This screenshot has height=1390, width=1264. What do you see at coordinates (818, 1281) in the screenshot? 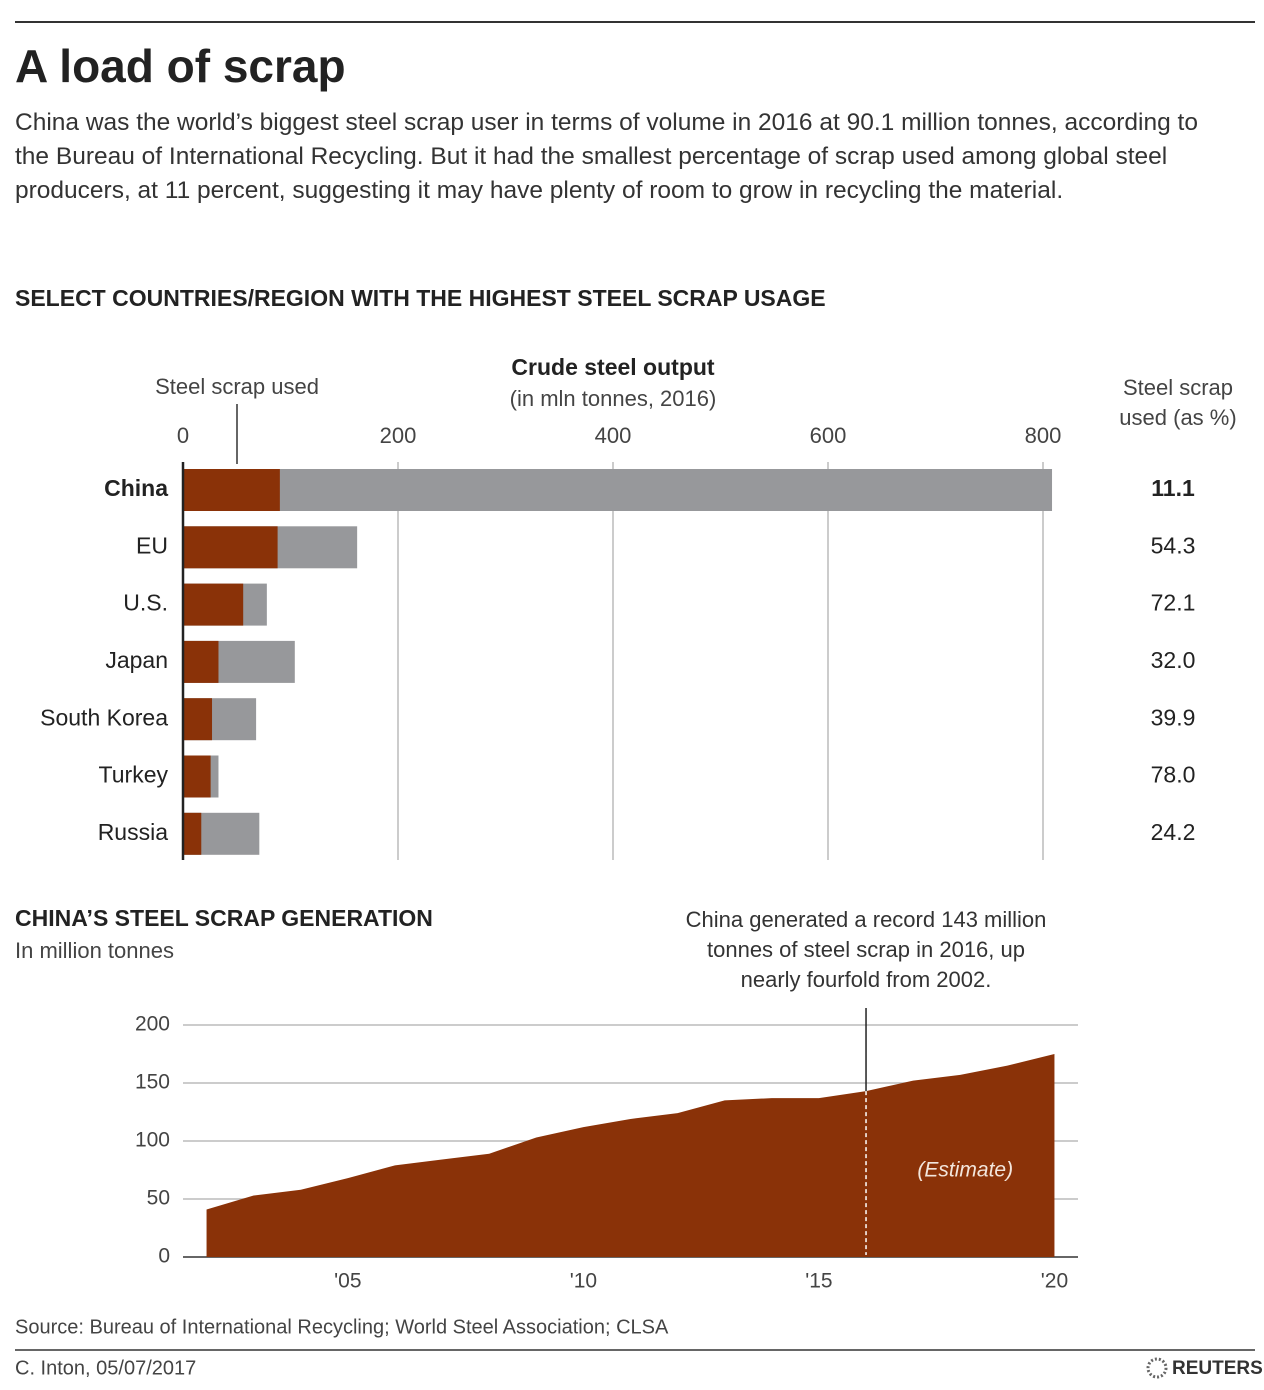
I see `x-tick-label: '15` at bounding box center [818, 1281].